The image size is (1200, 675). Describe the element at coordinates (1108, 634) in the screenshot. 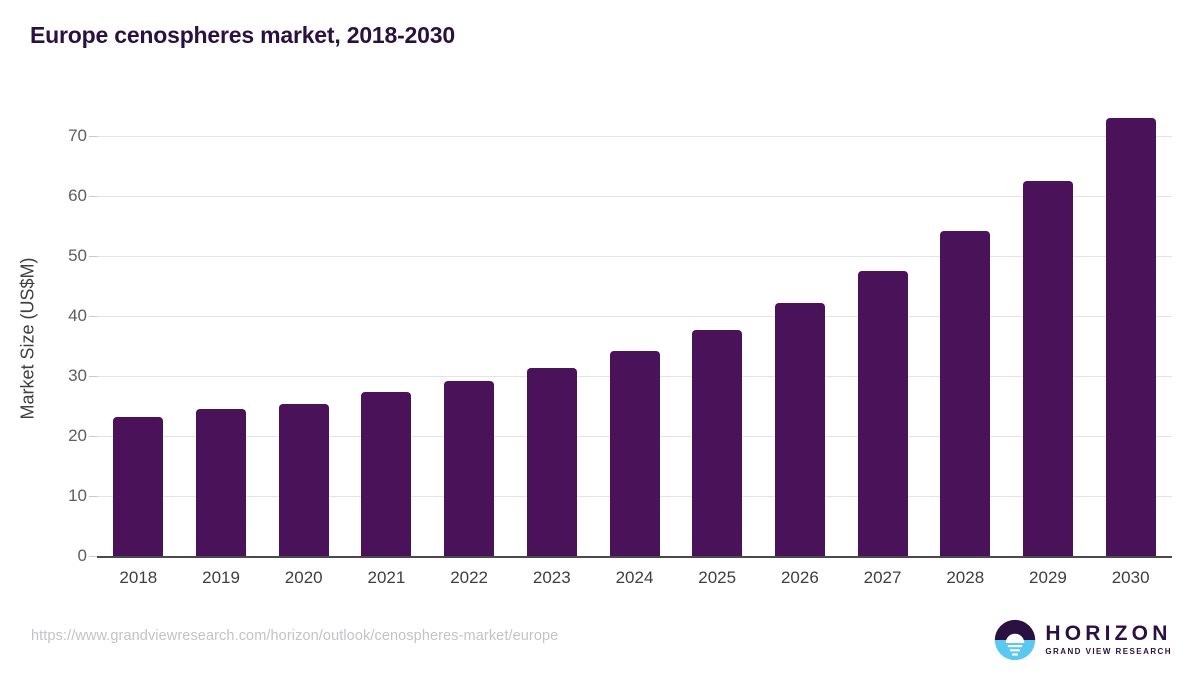

I see `logo-wordmark: HORIZON` at that location.